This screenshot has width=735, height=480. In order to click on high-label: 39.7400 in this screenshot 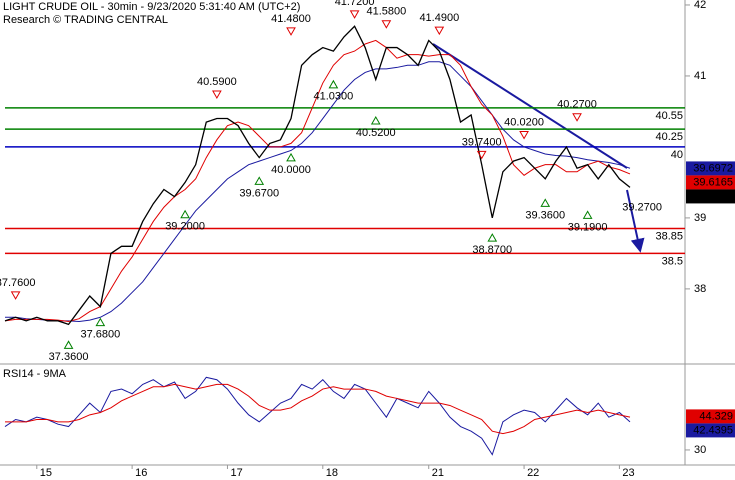, I will do `click(482, 142)`.